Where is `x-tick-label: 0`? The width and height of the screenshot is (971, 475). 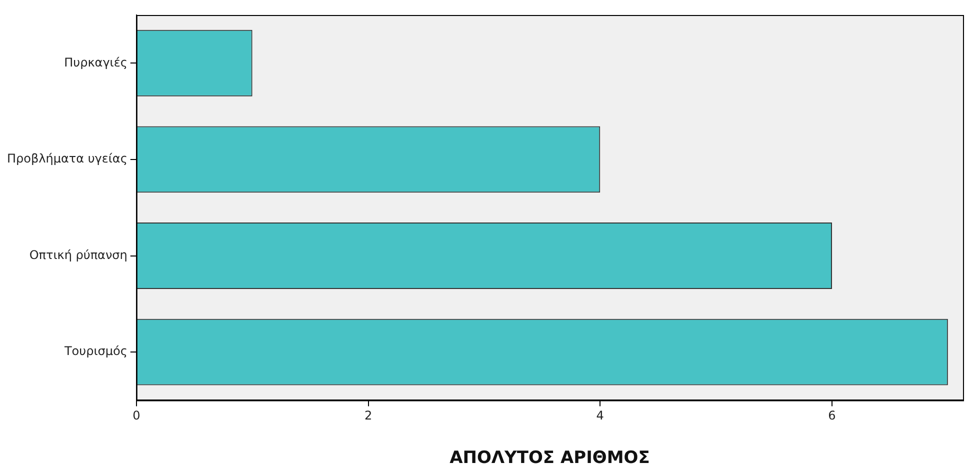 x-tick-label: 0 is located at coordinates (136, 415).